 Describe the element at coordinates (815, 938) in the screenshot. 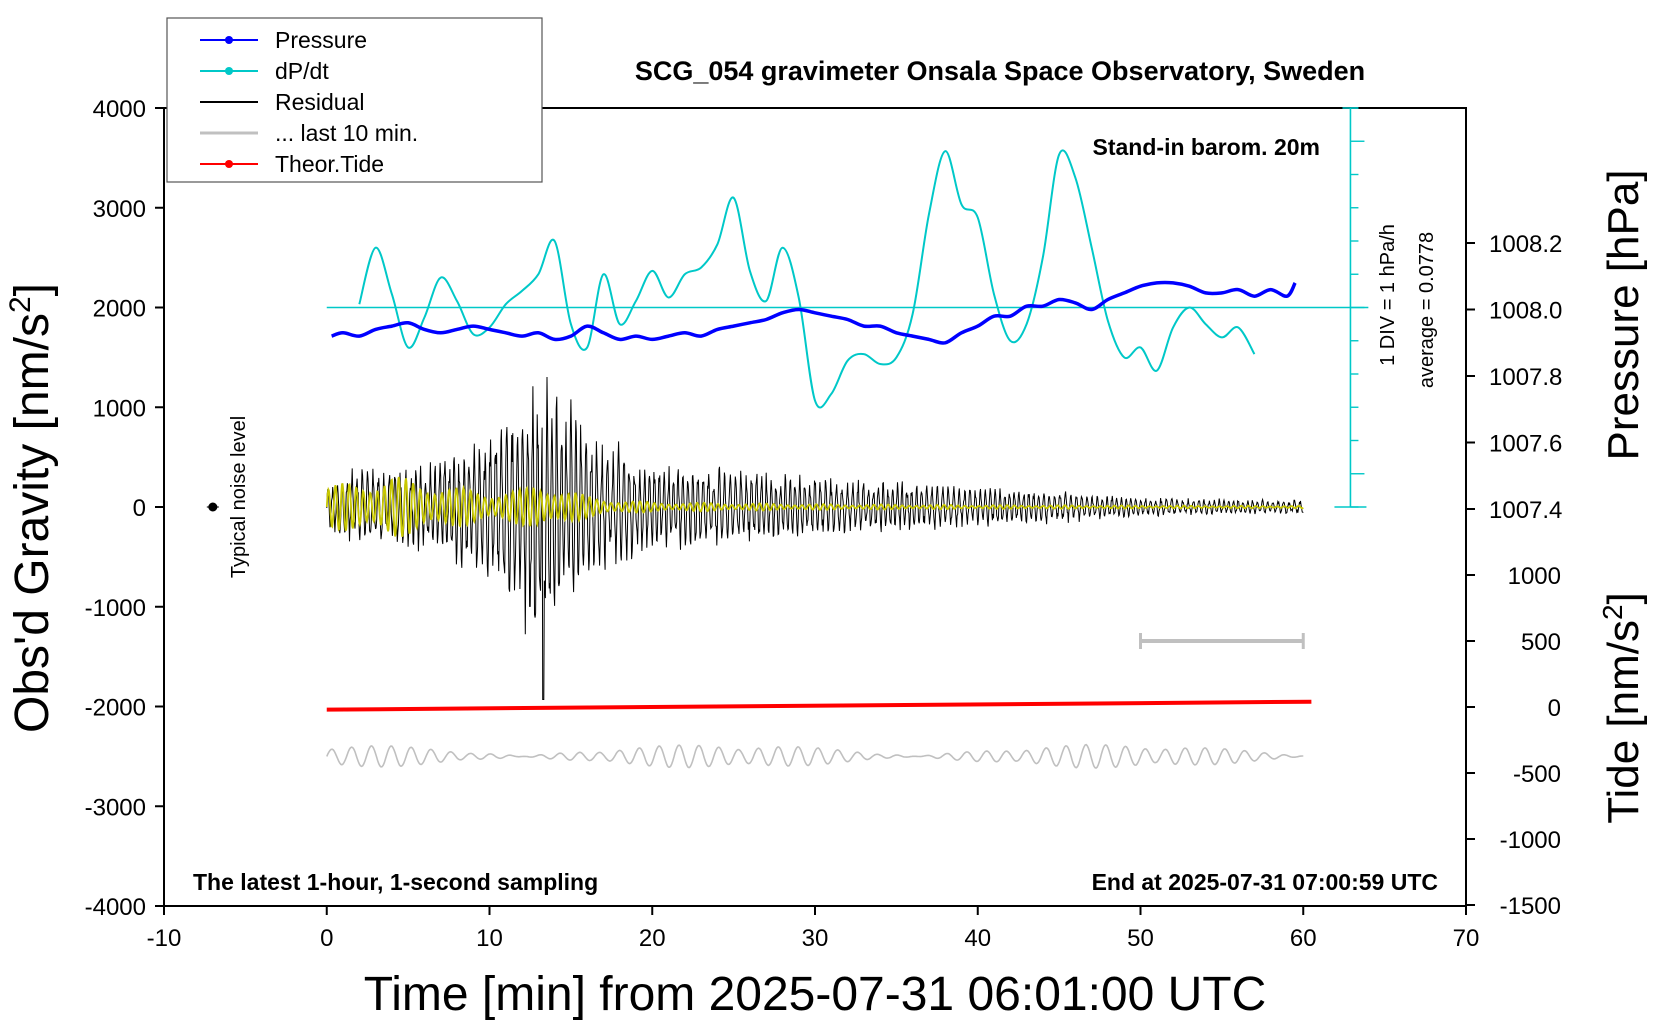

I see `x-tick-label: 30` at that location.